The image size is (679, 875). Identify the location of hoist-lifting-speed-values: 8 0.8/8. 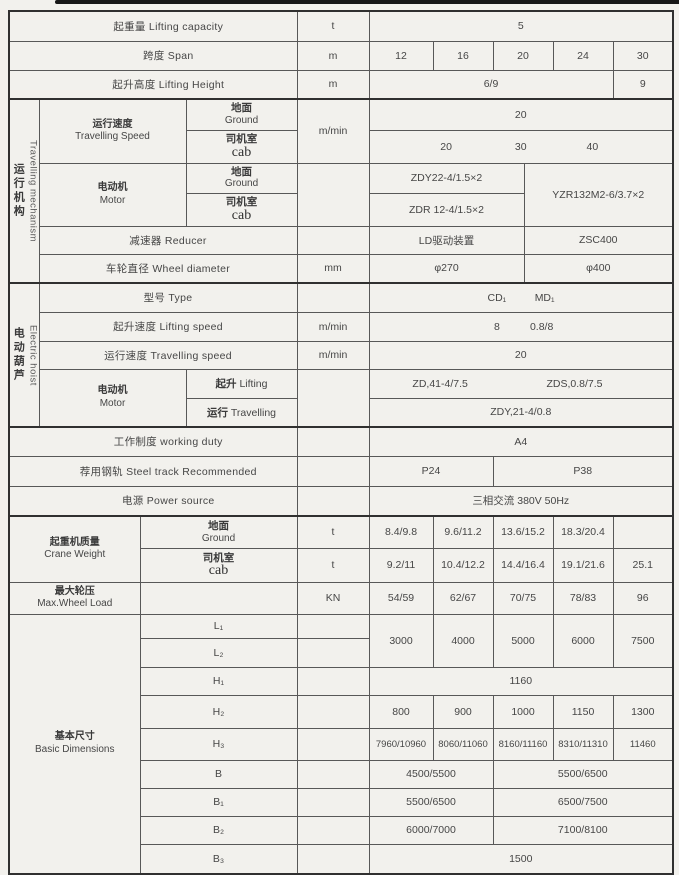
(521, 326).